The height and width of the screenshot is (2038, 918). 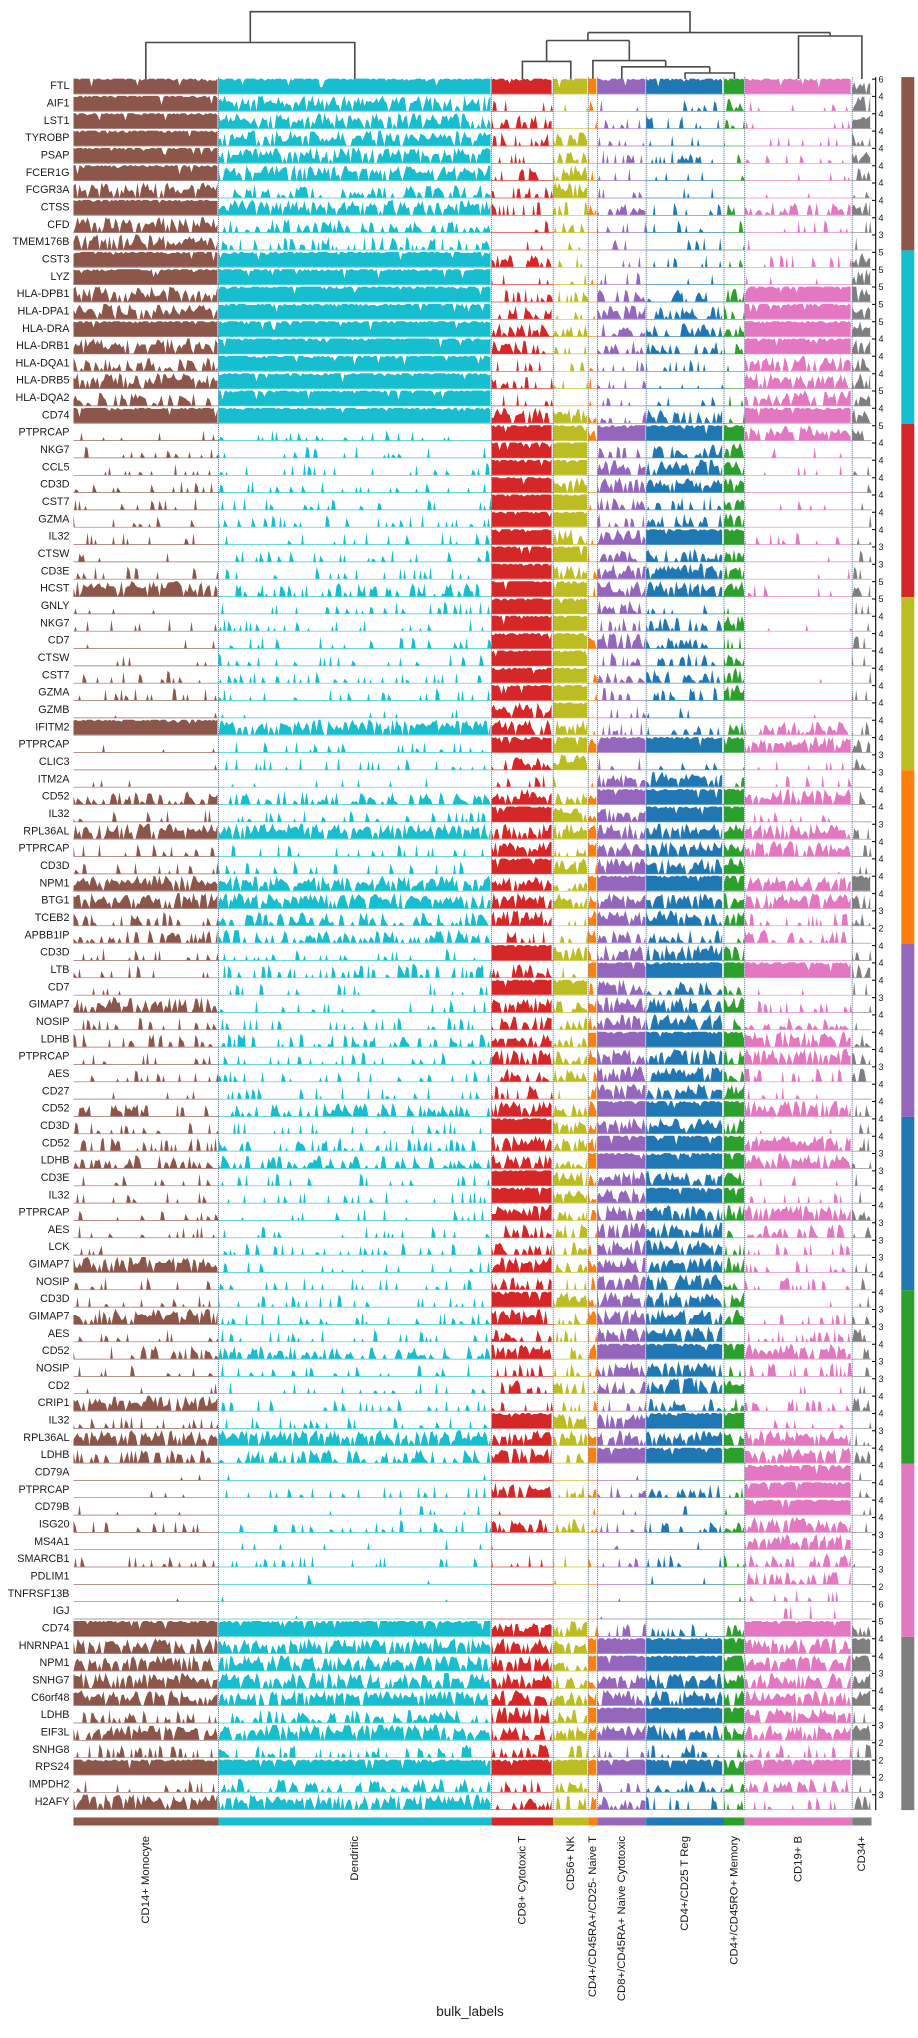 What do you see at coordinates (39, 1594) in the screenshot?
I see `svg-text: TNFRSF13B` at bounding box center [39, 1594].